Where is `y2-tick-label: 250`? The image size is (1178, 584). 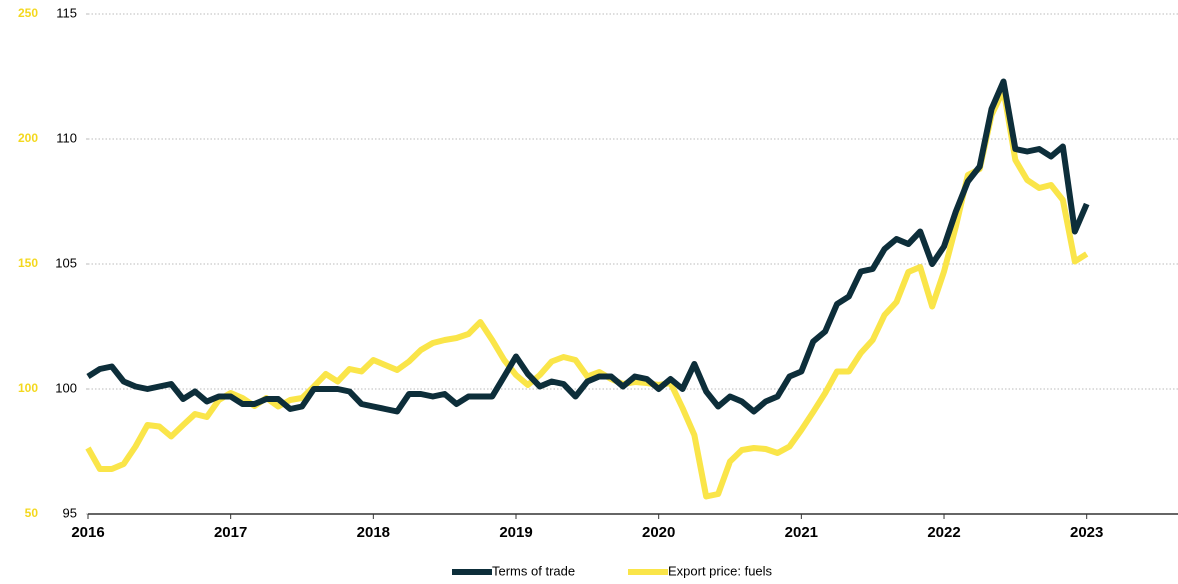 y2-tick-label: 250 is located at coordinates (28, 13).